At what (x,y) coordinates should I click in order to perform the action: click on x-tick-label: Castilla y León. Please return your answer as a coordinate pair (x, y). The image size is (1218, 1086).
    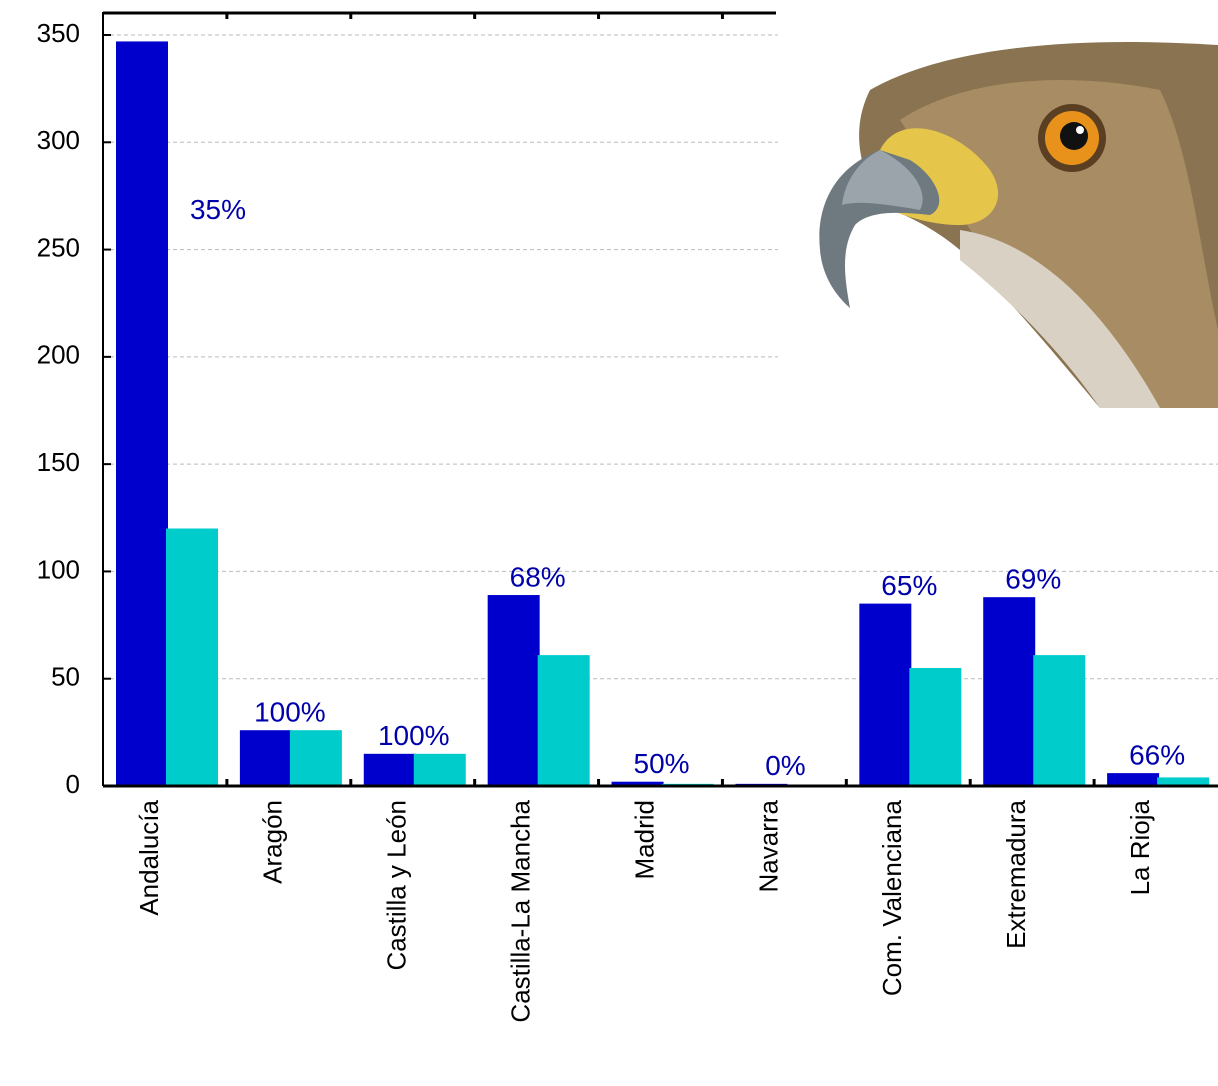
    Looking at the image, I should click on (397, 885).